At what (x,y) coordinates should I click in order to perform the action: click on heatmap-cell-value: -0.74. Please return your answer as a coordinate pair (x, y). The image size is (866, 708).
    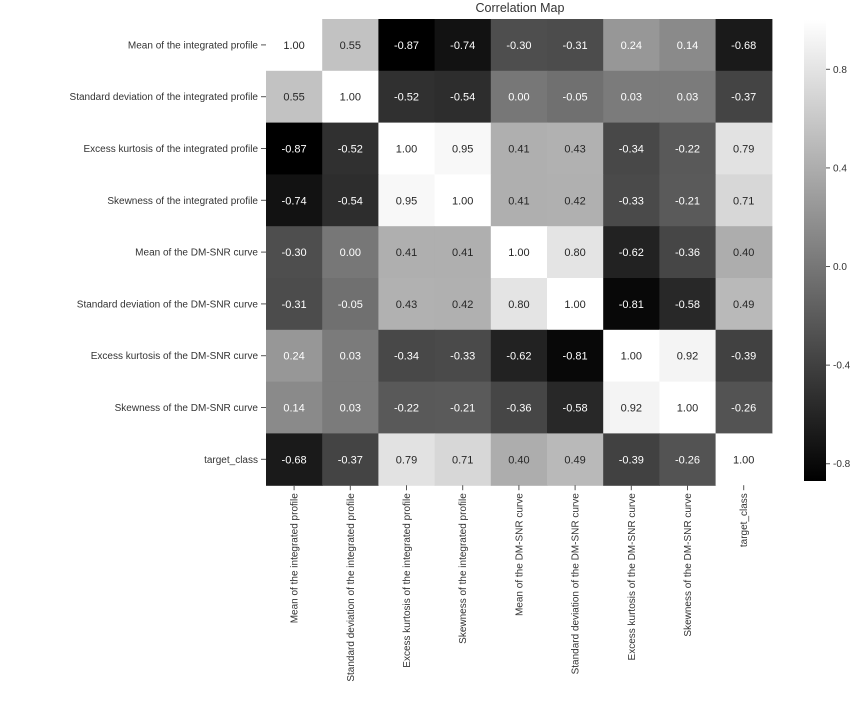
    Looking at the image, I should click on (294, 201).